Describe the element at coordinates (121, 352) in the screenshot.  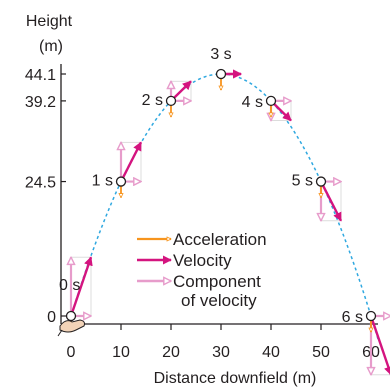
I see `x-tick-label: 10` at that location.